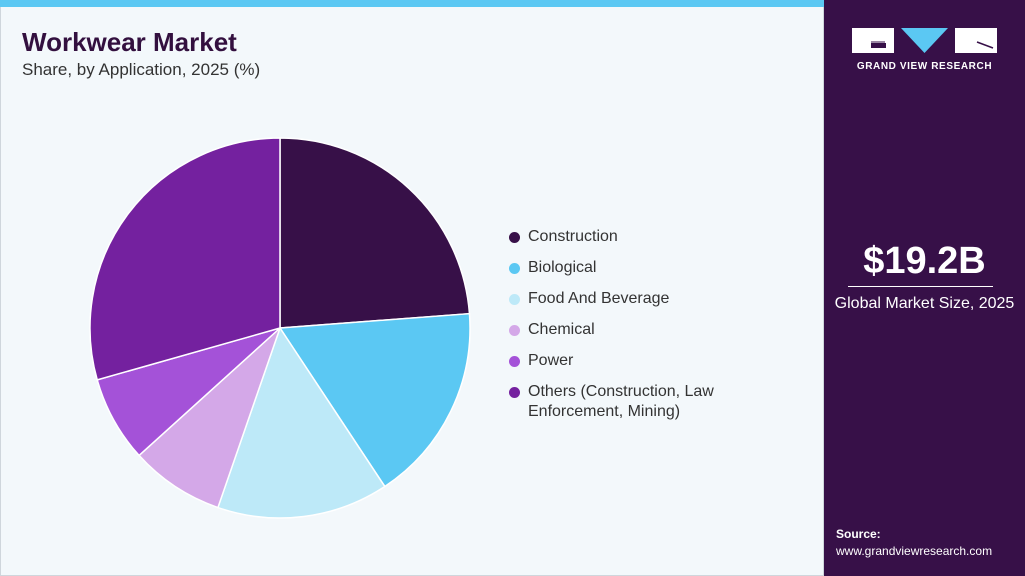 This screenshot has width=1025, height=576. What do you see at coordinates (858, 534) in the screenshot?
I see `source-label: Source:` at bounding box center [858, 534].